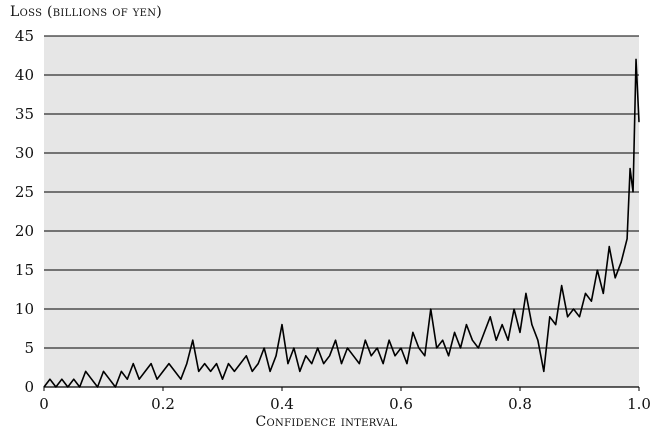 The image size is (653, 435). I want to click on y-tick-label: 35, so click(24, 114).